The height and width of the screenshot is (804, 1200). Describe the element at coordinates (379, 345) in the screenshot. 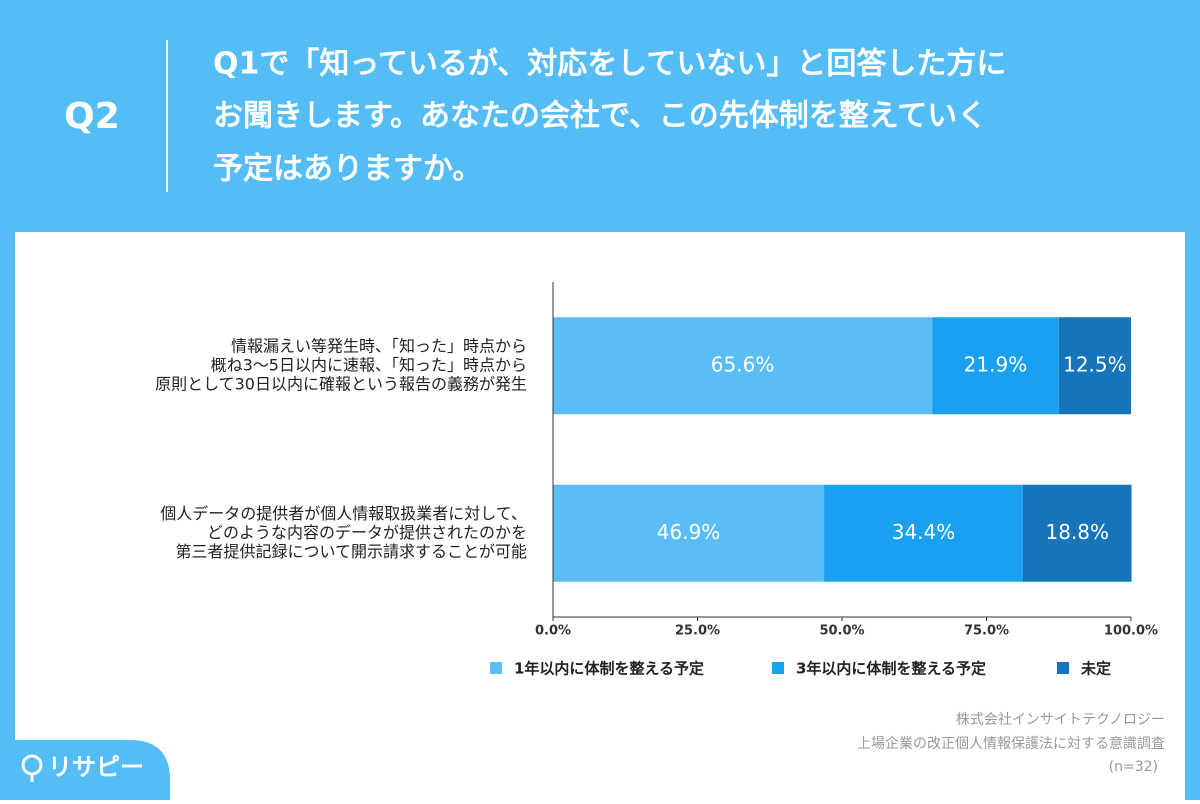

I see `y-tick-label: 情報漏えい等発生時、「知った」時点から` at that location.